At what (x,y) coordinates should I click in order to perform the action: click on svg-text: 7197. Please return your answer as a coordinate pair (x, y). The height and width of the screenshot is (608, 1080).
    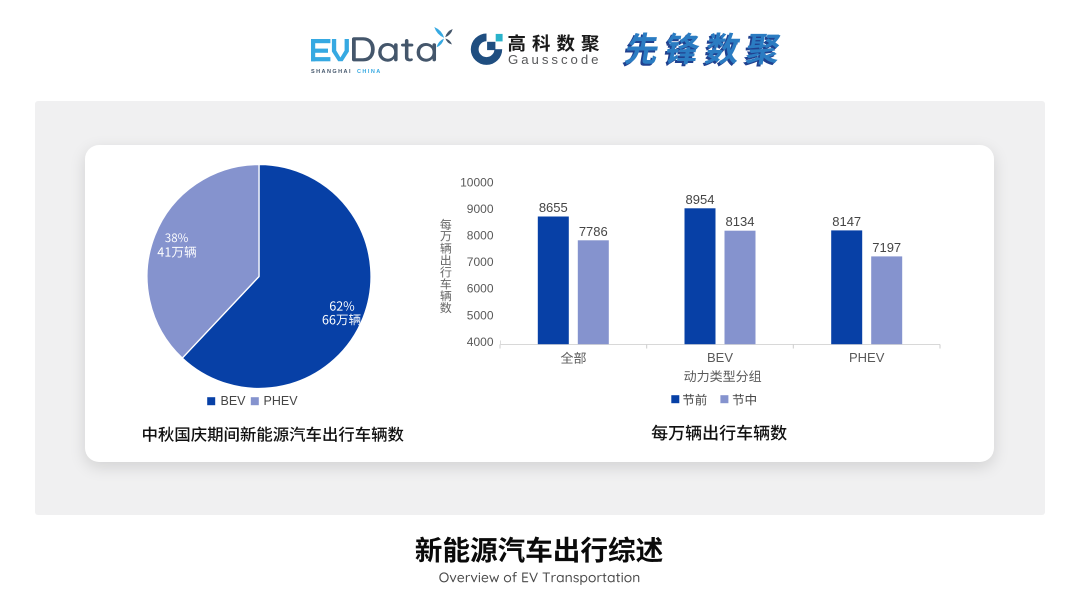
    Looking at the image, I should click on (886, 247).